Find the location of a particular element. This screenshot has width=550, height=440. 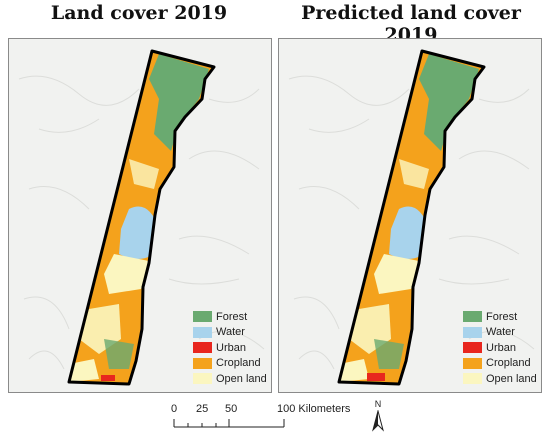

scale-tick-label: 50 is located at coordinates (231, 409).